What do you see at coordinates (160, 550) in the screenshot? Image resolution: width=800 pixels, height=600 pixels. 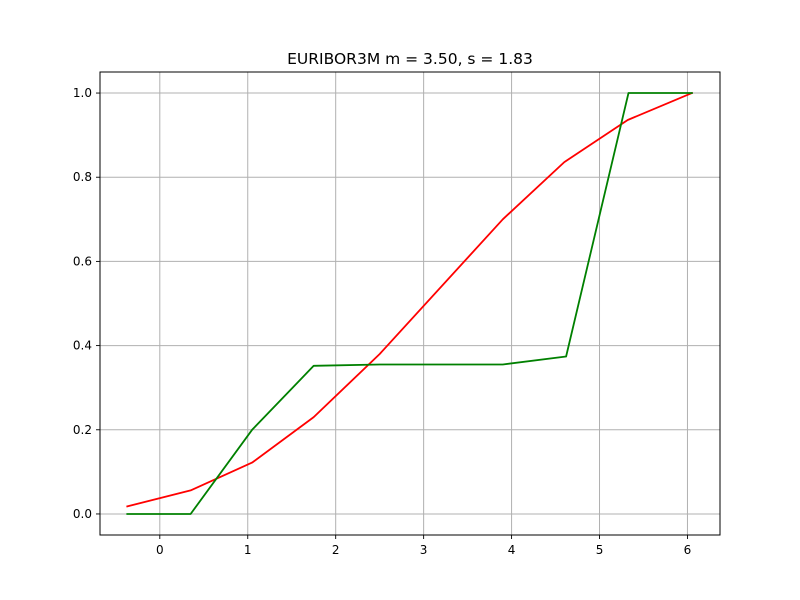 I see `x-tick-label: 0` at bounding box center [160, 550].